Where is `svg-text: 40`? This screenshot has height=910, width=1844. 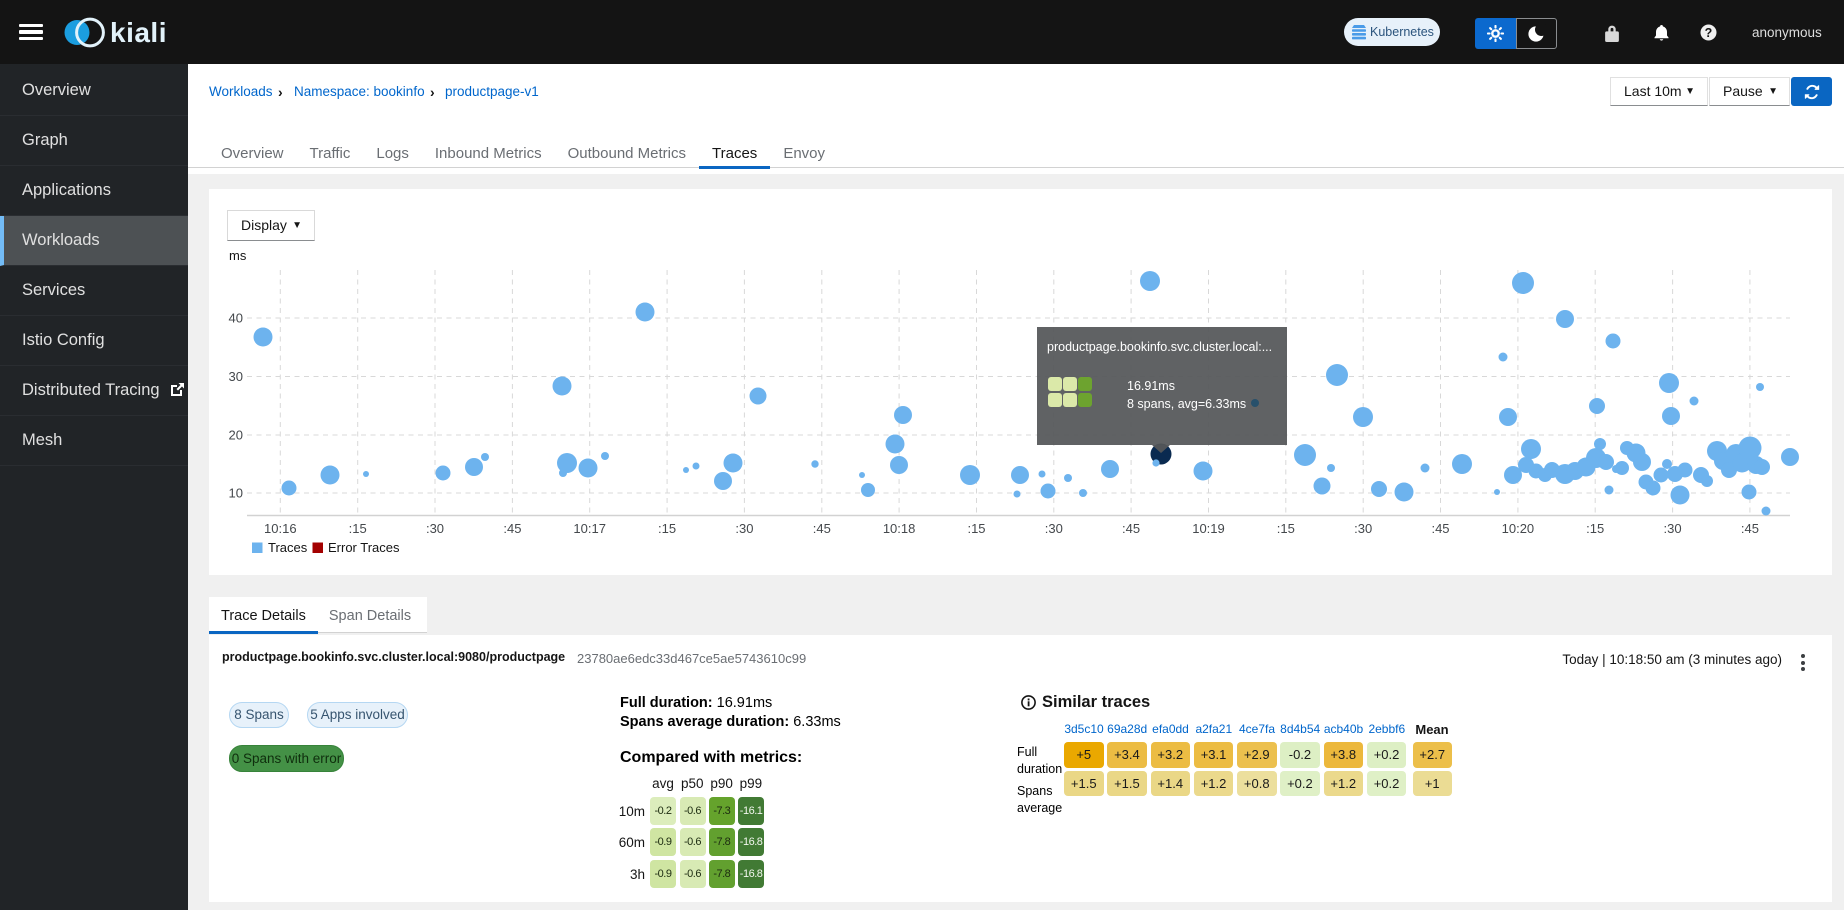 svg-text: 40 is located at coordinates (236, 318).